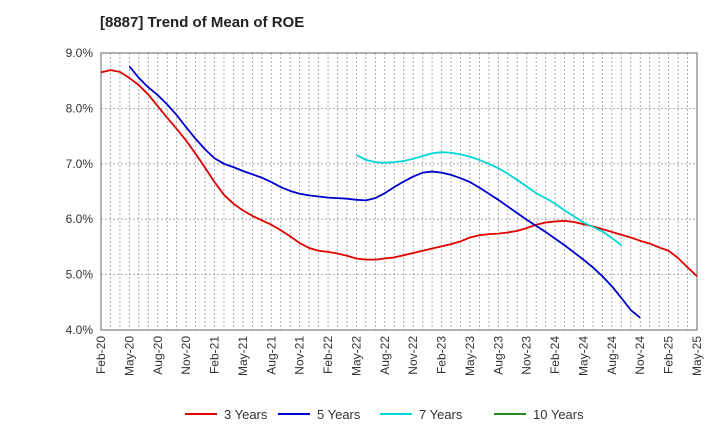  I want to click on x-tick-label: Feb-24, so click(555, 355).